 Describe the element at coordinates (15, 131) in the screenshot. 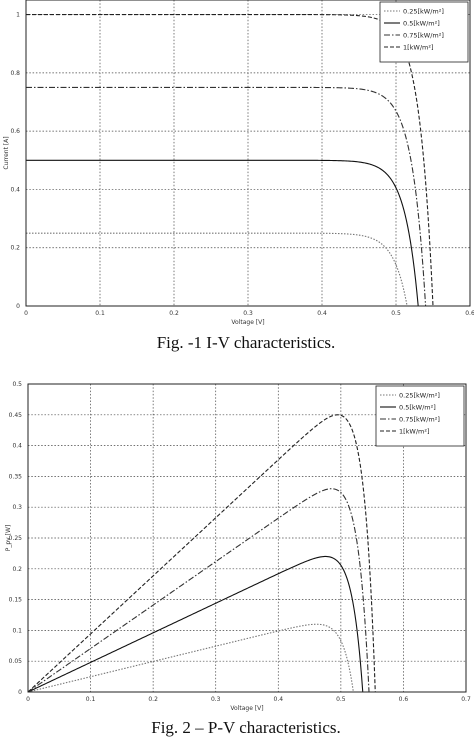

I see `y-tick-label: 0.6` at that location.